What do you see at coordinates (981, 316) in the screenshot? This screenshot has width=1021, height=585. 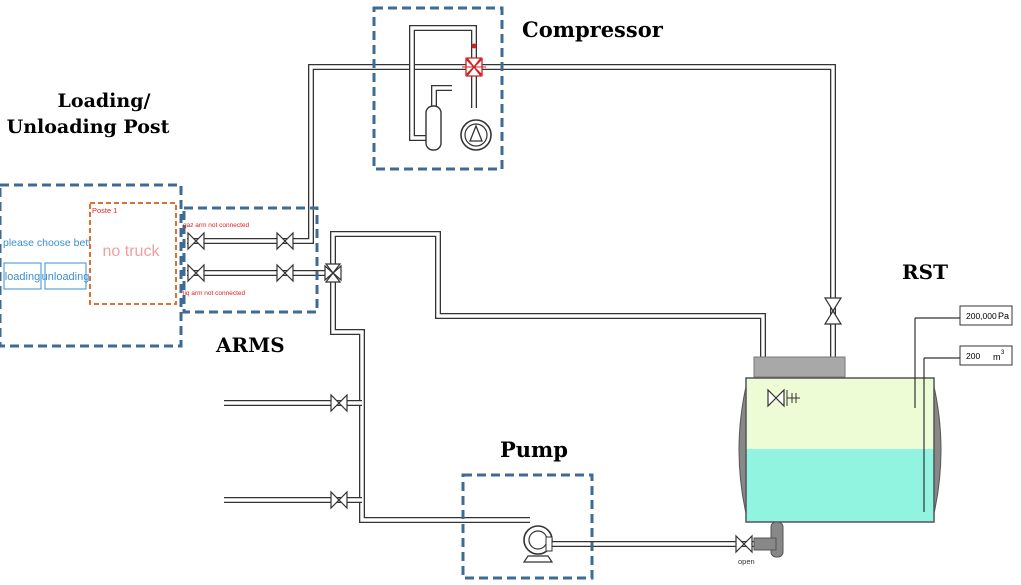 I see `pressure-value: 200,000` at bounding box center [981, 316].